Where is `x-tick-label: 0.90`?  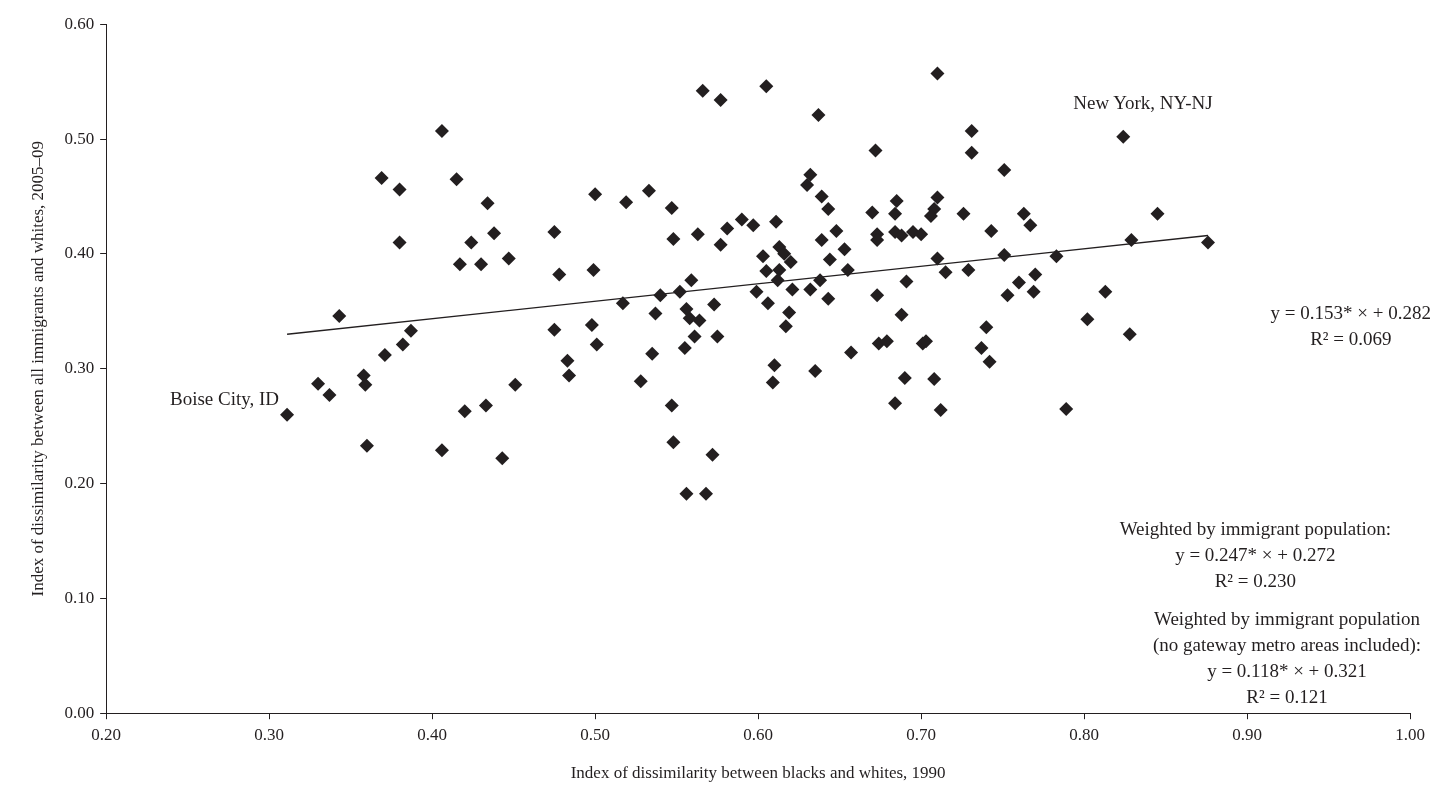 x-tick-label: 0.90 is located at coordinates (1247, 734).